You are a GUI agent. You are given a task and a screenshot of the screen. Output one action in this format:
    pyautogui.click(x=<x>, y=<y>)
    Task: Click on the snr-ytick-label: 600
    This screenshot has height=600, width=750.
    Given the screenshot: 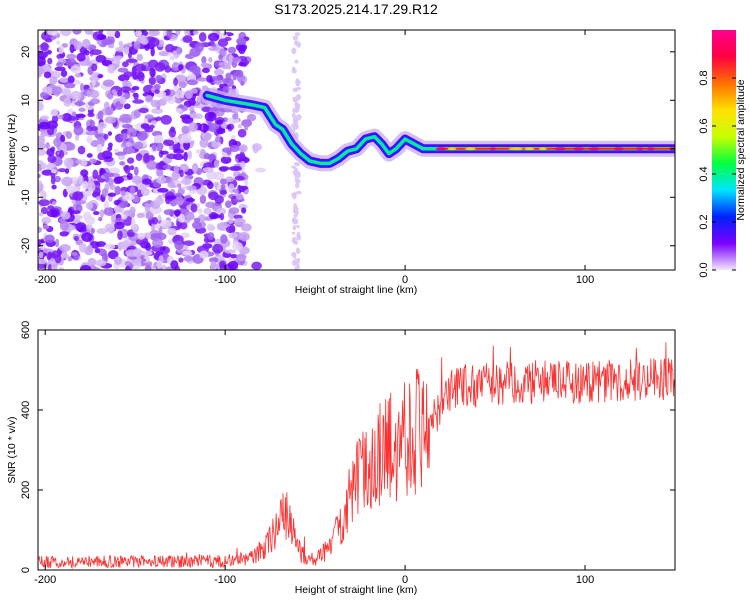 What is the action you would take?
    pyautogui.click(x=26, y=330)
    